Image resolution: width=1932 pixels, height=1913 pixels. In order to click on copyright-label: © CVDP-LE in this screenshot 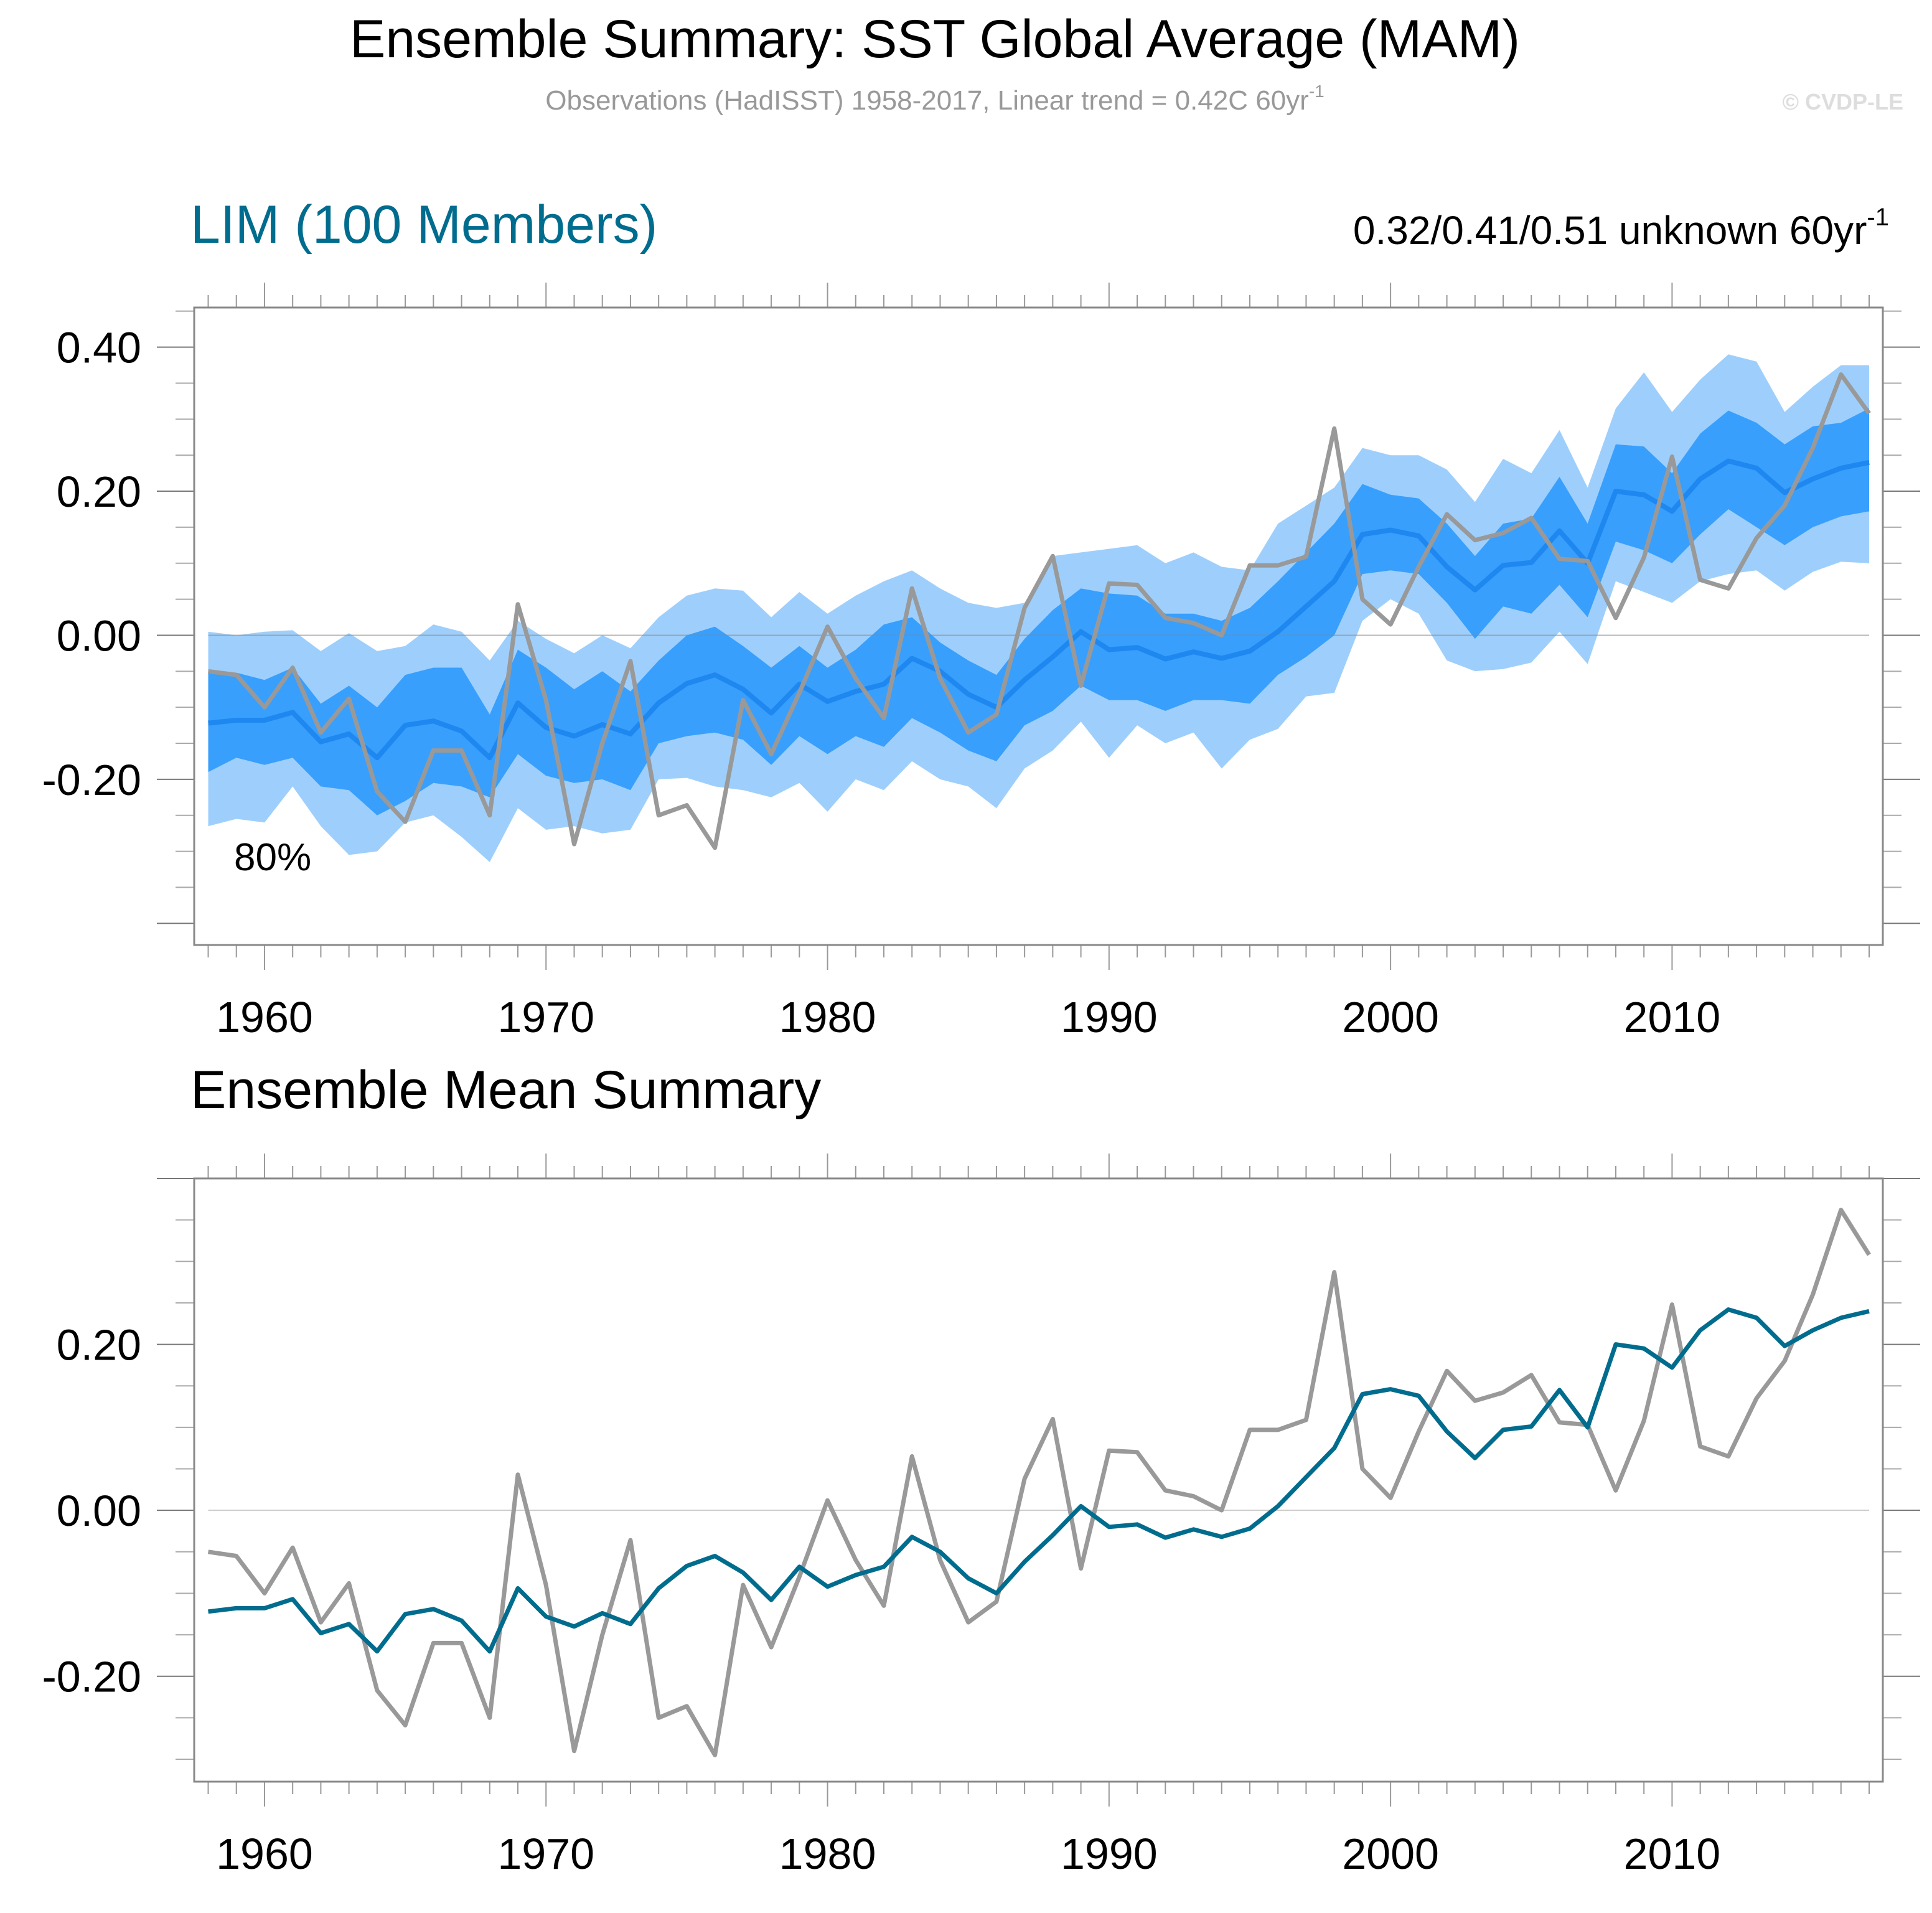, I will do `click(1843, 102)`.